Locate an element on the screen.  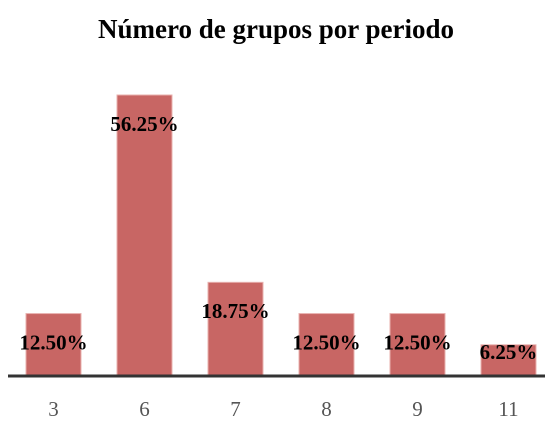
value-label: 6.25% is located at coordinates (509, 352).